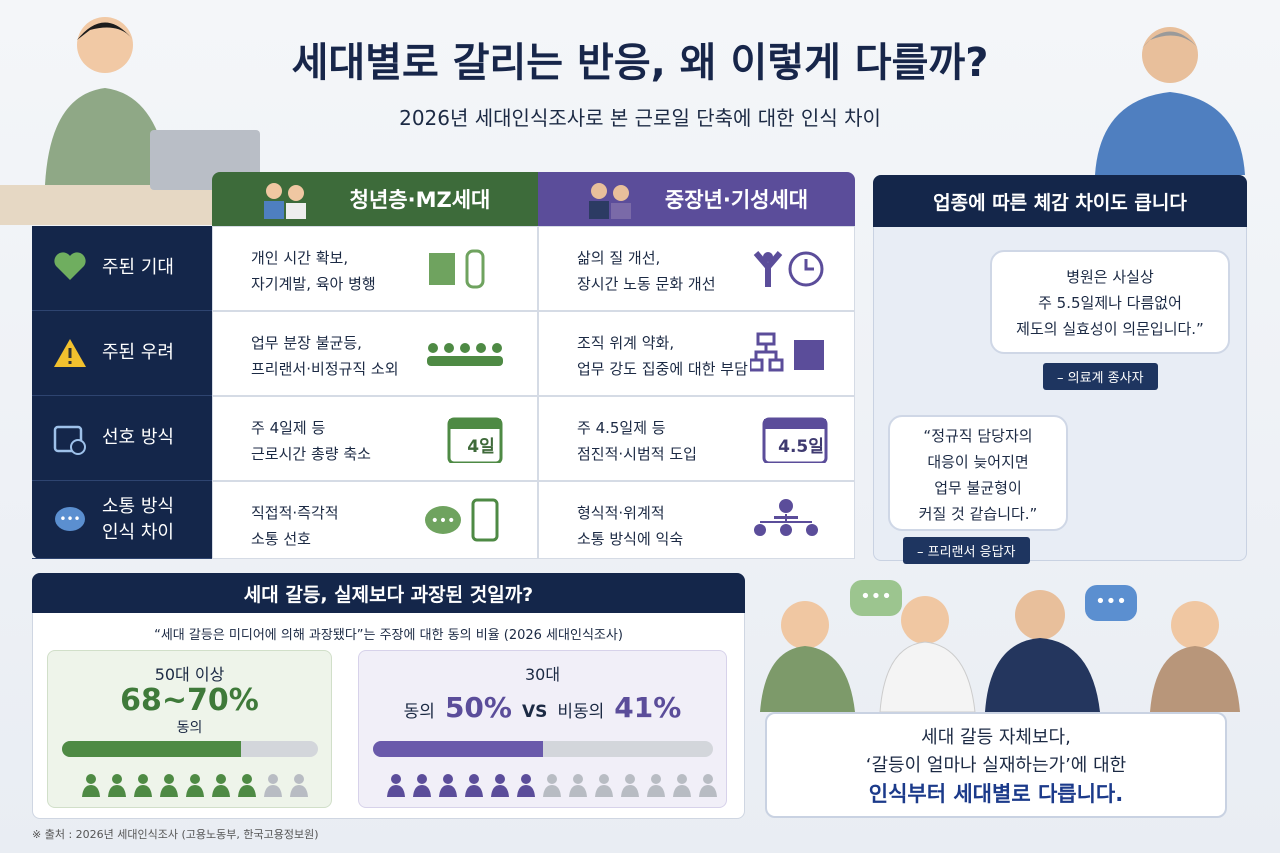 This screenshot has height=853, width=1280. Describe the element at coordinates (478, 707) in the screenshot. I see `agree-value: 50%` at that location.